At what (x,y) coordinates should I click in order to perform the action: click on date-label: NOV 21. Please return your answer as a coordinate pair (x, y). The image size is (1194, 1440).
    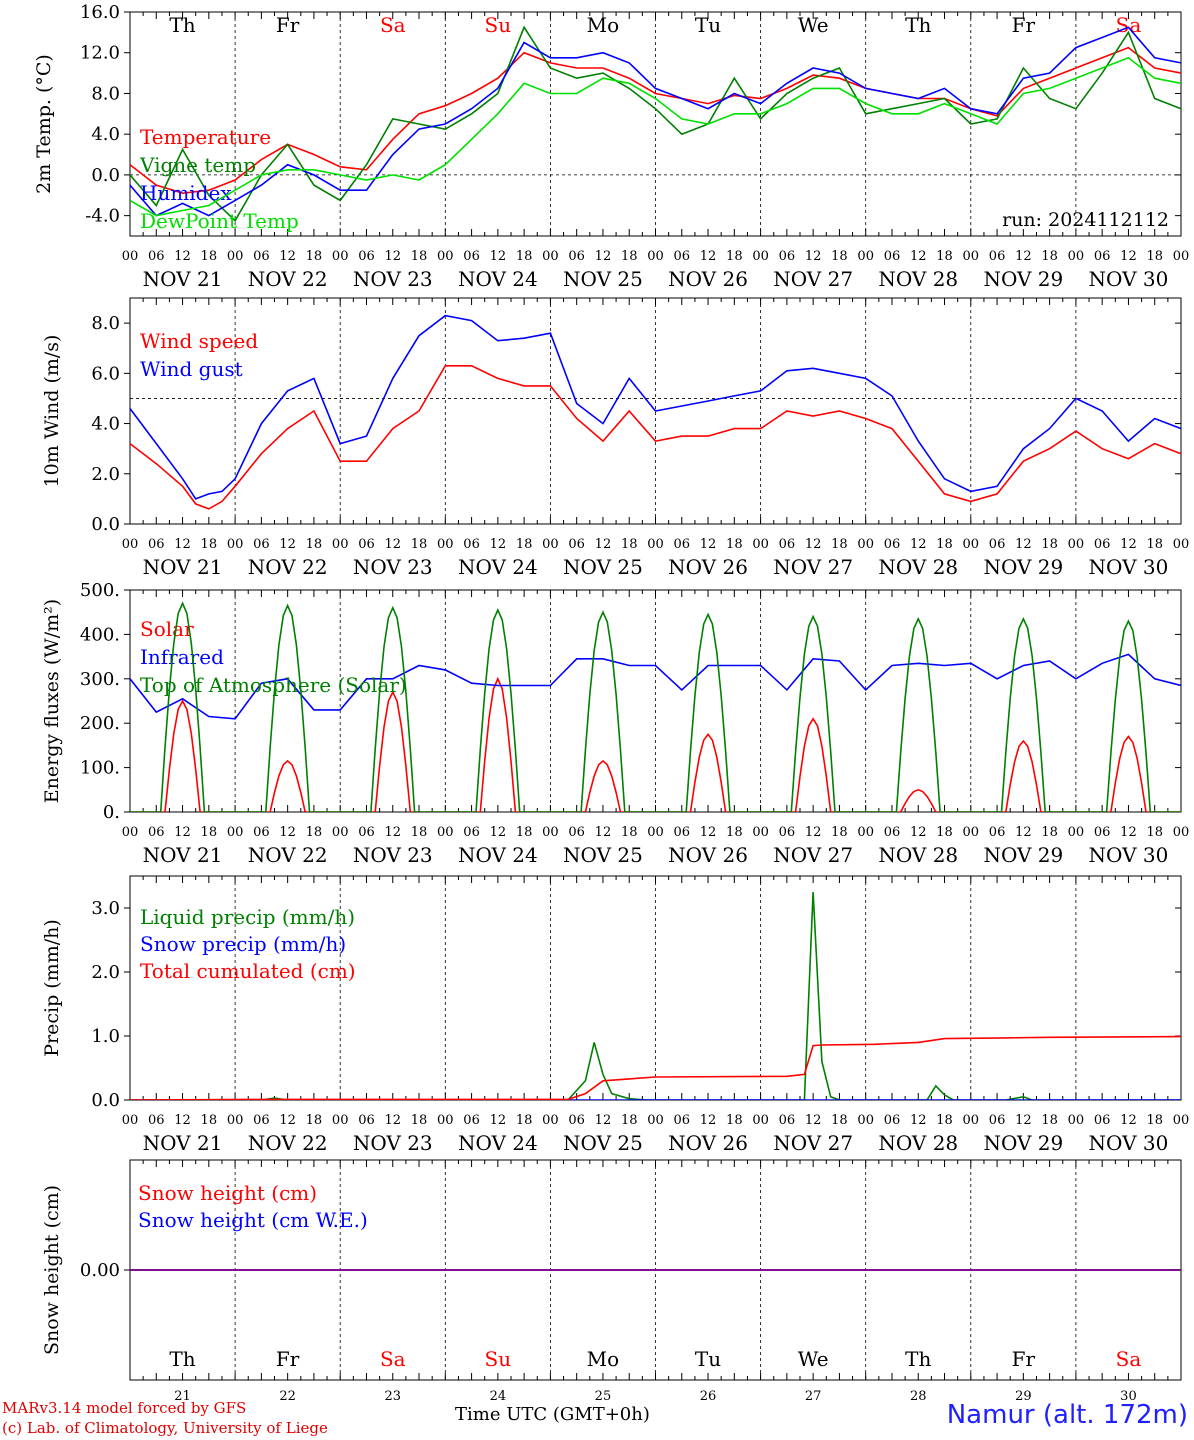
    Looking at the image, I should click on (183, 279).